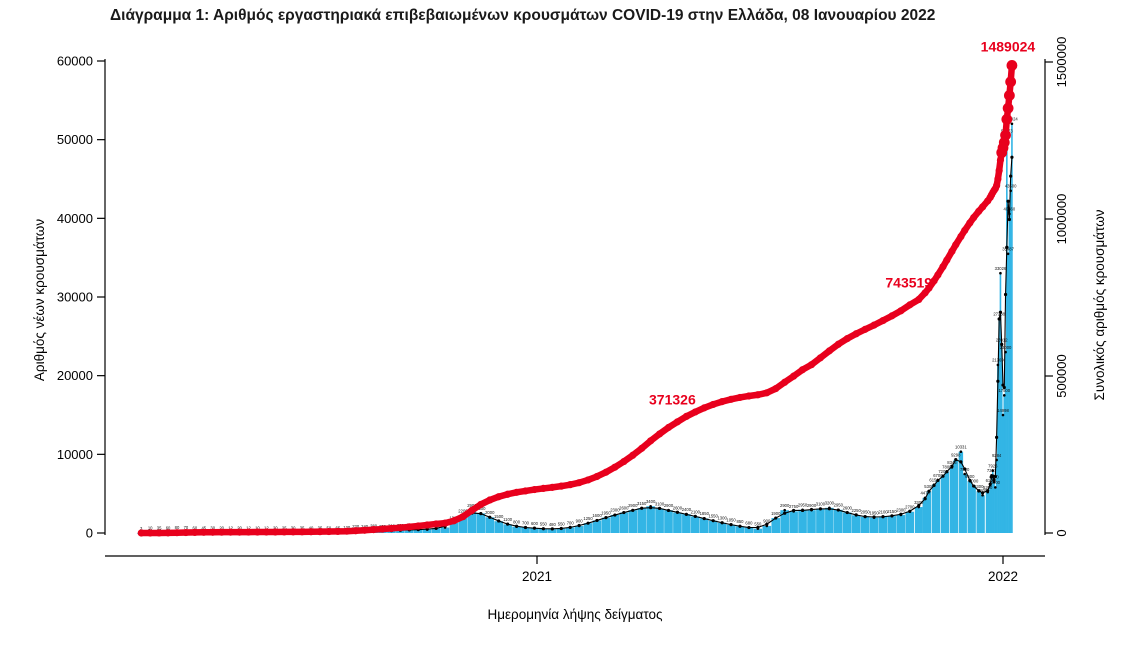  What do you see at coordinates (908, 283) in the screenshot?
I see `milestone-label: 743519` at bounding box center [908, 283].